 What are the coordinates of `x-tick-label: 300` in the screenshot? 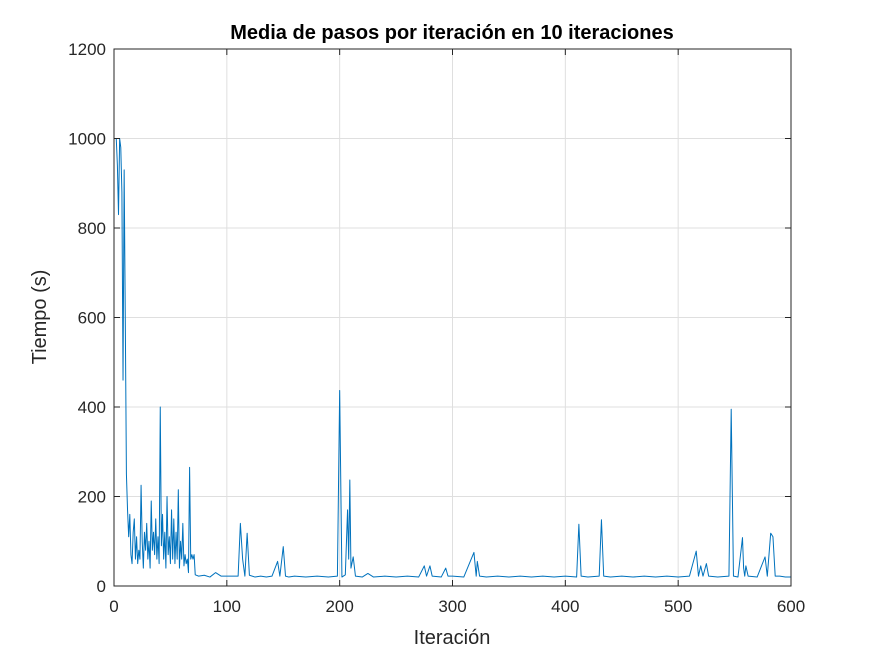 It's located at (452, 606).